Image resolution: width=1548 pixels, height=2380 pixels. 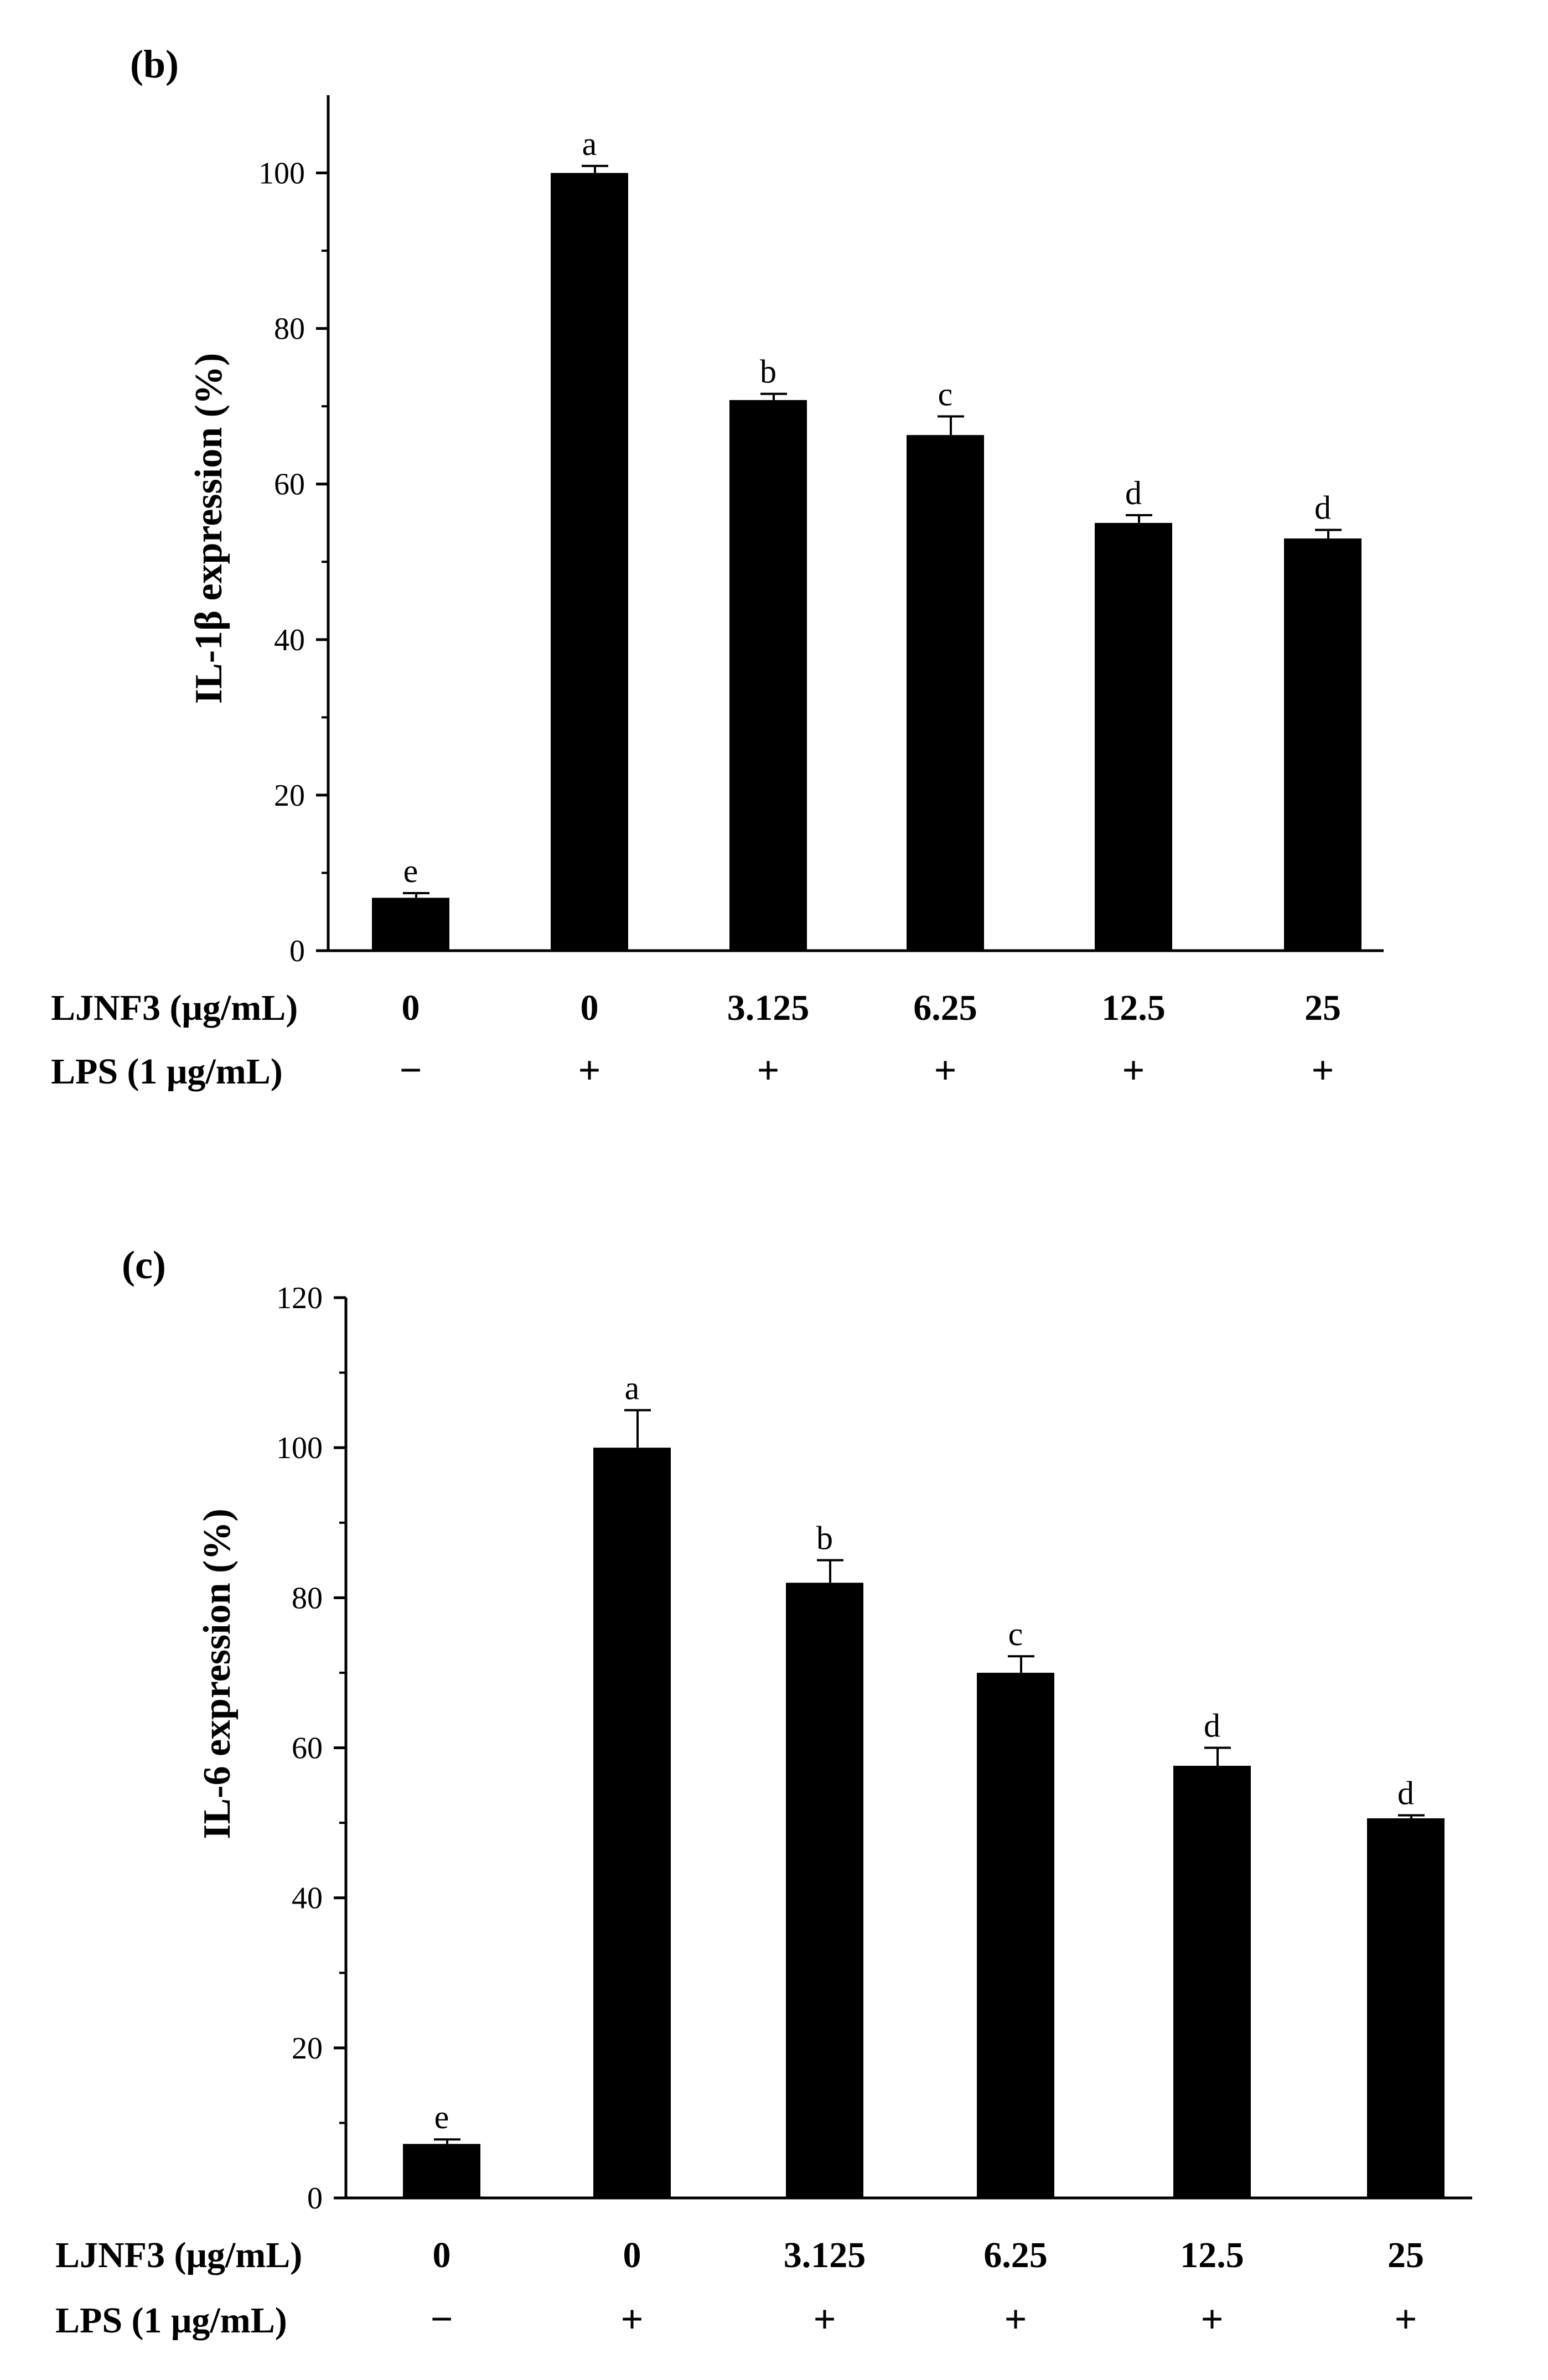 I want to click on panel-label-c: (c), so click(x=144, y=1265).